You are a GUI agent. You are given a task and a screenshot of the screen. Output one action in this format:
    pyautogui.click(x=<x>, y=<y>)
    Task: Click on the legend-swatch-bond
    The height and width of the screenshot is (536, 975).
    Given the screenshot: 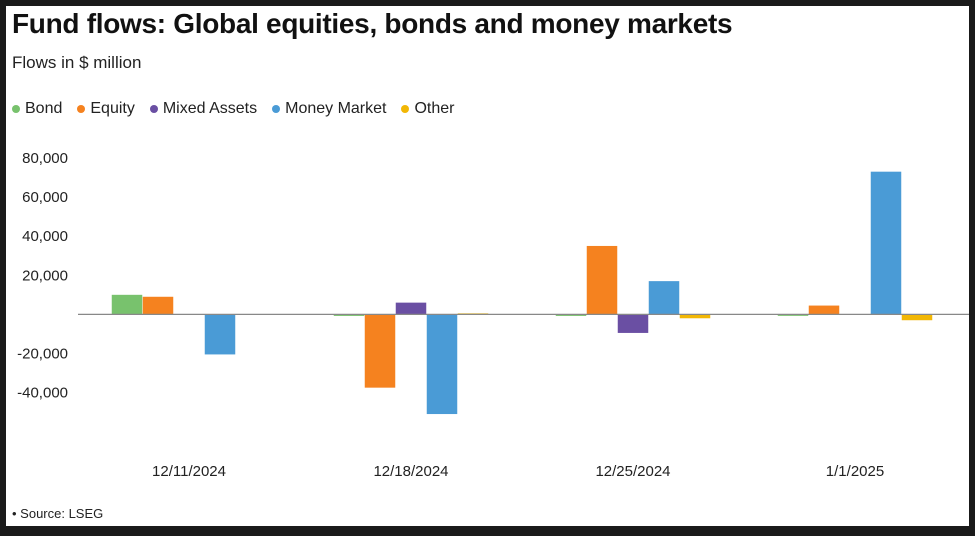 What is the action you would take?
    pyautogui.click(x=16, y=109)
    